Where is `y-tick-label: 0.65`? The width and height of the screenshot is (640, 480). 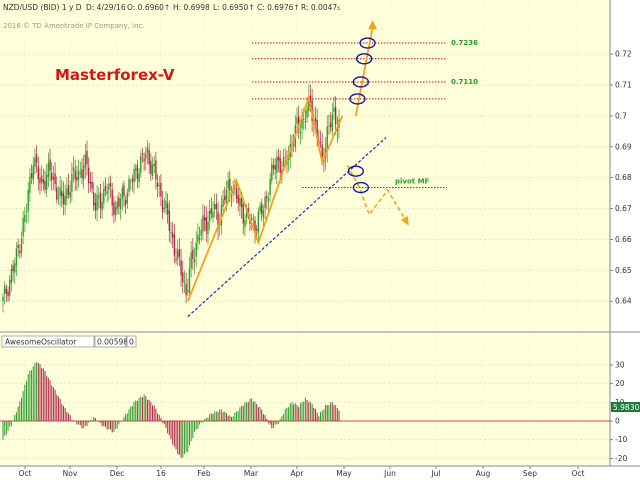
y-tick-label: 0.65 is located at coordinates (623, 270).